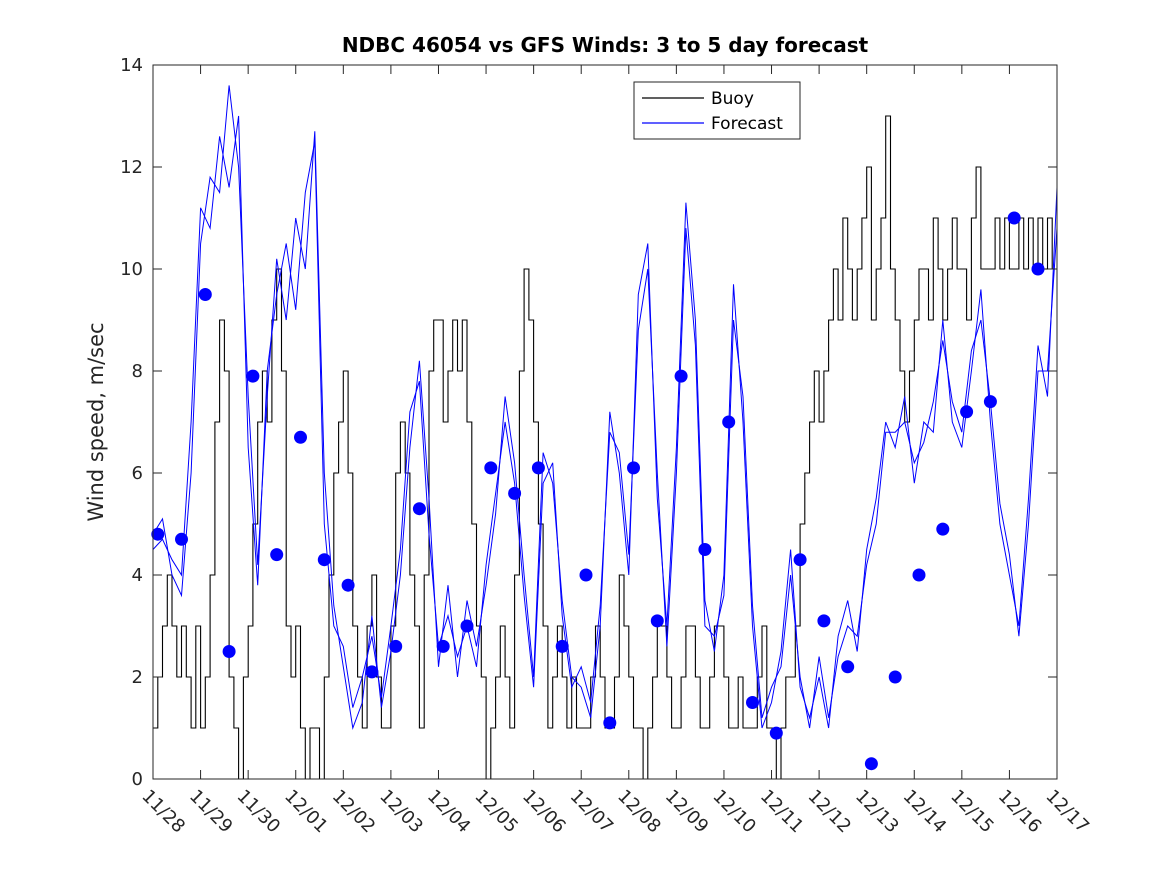 This screenshot has height=875, width=1167. What do you see at coordinates (877, 812) in the screenshot?
I see `x-tick-label: 12/13` at bounding box center [877, 812].